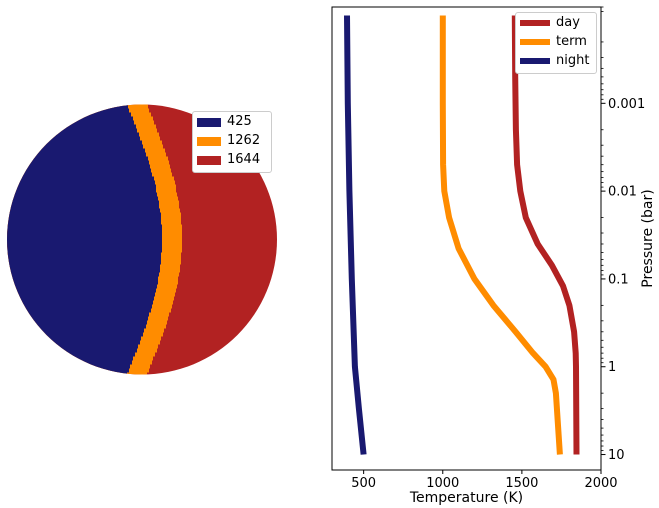  I want to click on profile-legend-item: term, so click(553, 42).